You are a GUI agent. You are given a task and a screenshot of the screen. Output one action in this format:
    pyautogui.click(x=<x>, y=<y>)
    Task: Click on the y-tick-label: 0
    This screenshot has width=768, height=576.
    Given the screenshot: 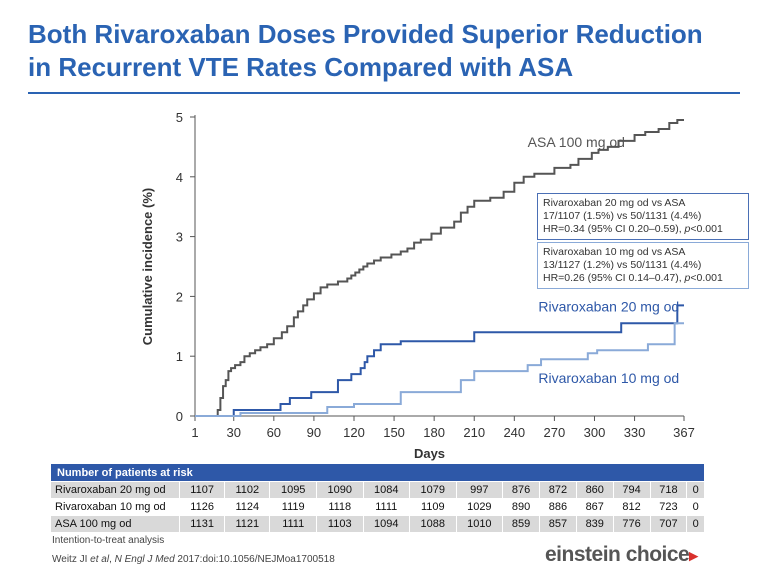 What is the action you would take?
    pyautogui.click(x=179, y=416)
    